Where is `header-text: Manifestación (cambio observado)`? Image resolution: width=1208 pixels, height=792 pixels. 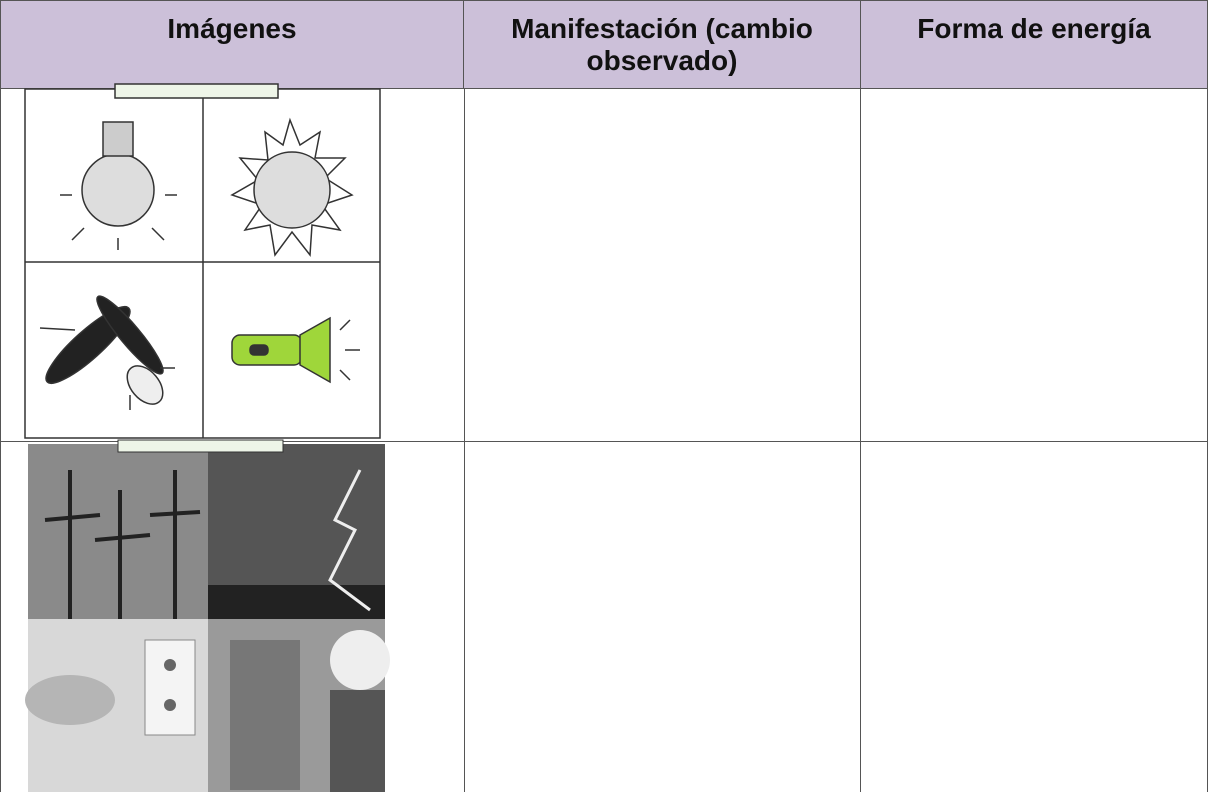 header-text: Manifestación (cambio observado) is located at coordinates (662, 44).